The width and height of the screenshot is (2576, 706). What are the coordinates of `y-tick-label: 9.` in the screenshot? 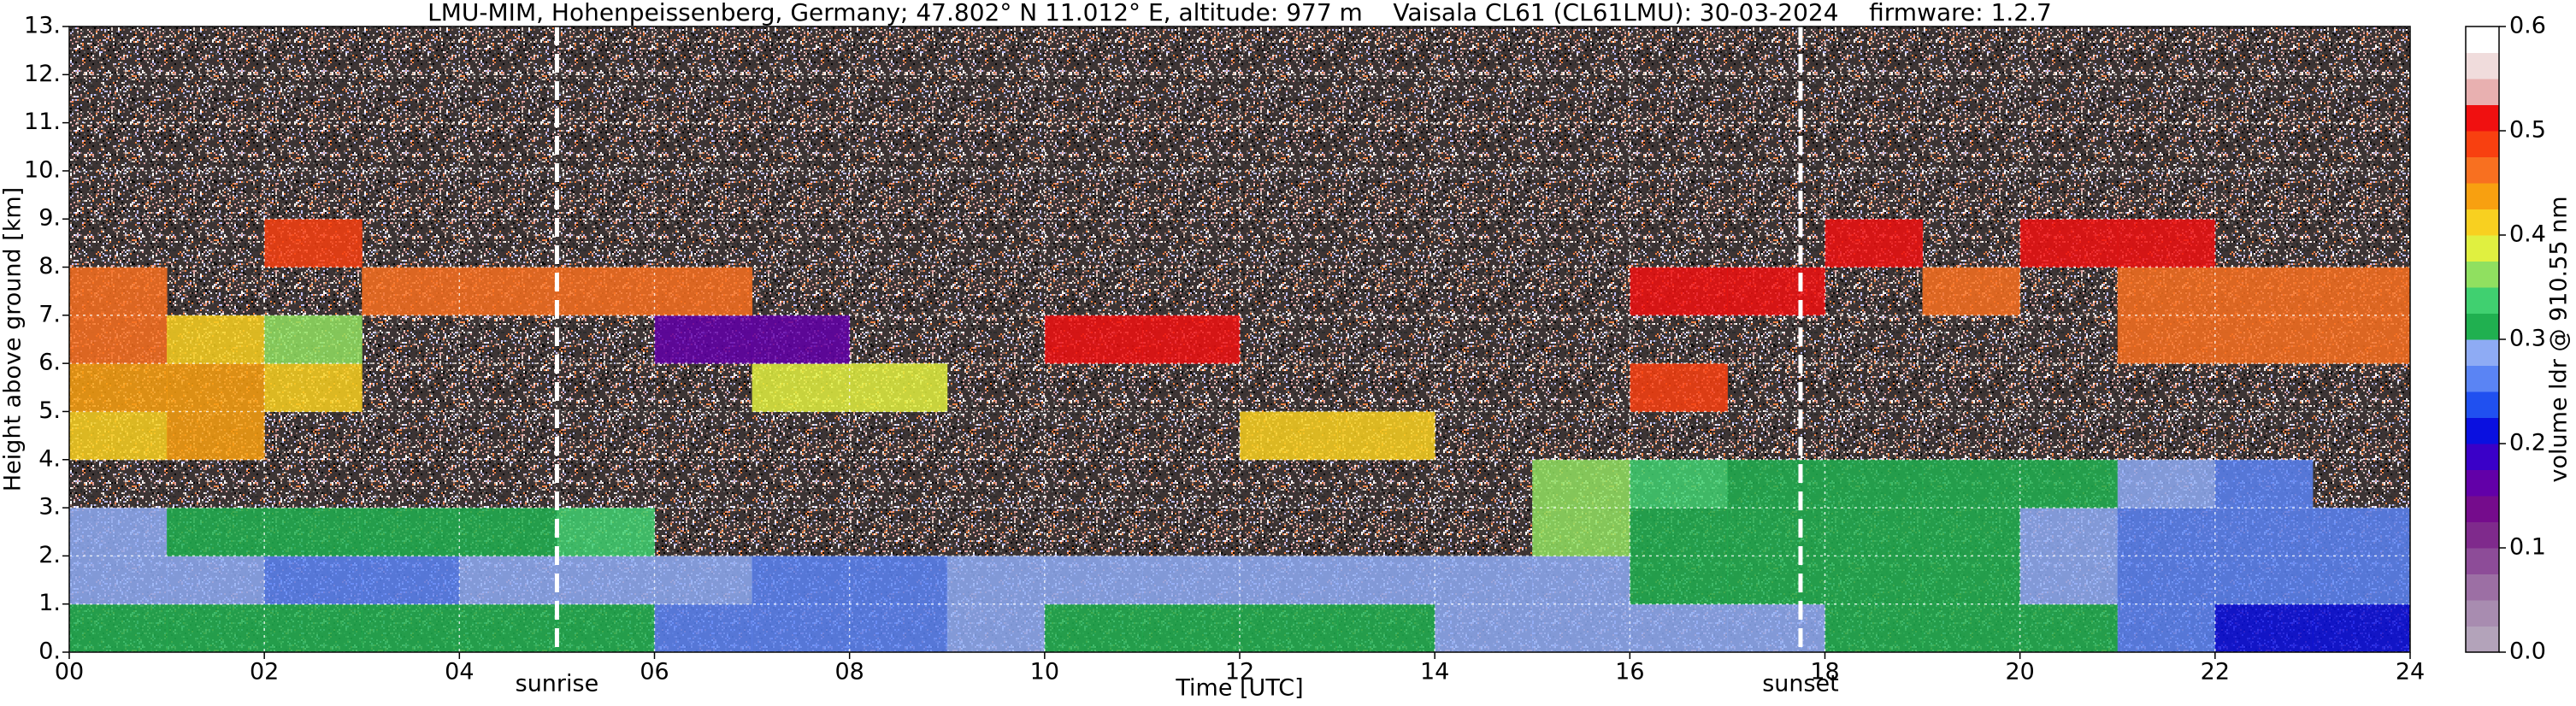 It's located at (49, 218).